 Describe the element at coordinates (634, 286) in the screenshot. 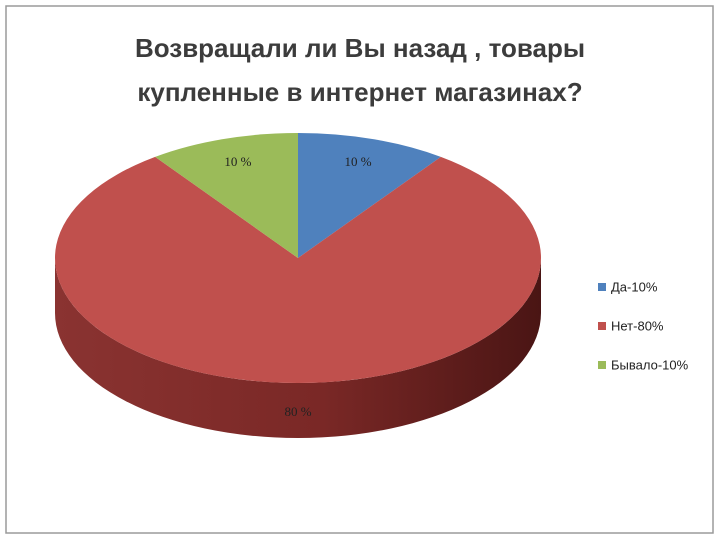

I see `legend-label: Да-10%` at that location.